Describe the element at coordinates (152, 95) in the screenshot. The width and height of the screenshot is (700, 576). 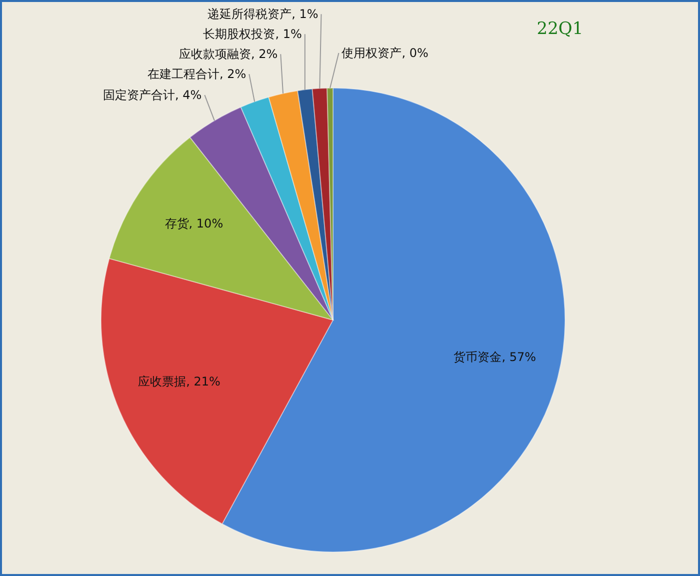
I see `slice-label: 固定资产合计, 4%` at that location.